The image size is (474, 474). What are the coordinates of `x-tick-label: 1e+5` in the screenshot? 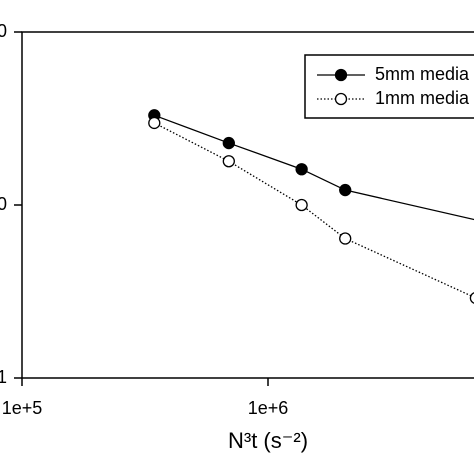 It's located at (22, 408).